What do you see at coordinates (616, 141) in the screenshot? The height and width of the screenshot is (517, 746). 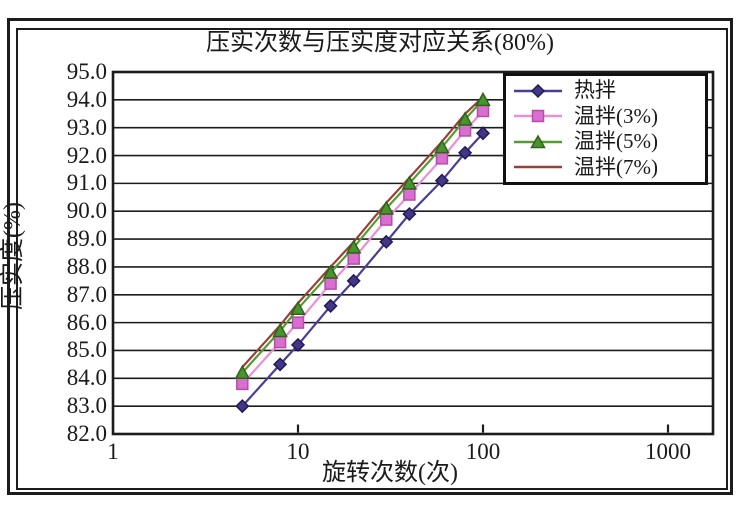 I see `legend-label: 温拌(5%)` at bounding box center [616, 141].